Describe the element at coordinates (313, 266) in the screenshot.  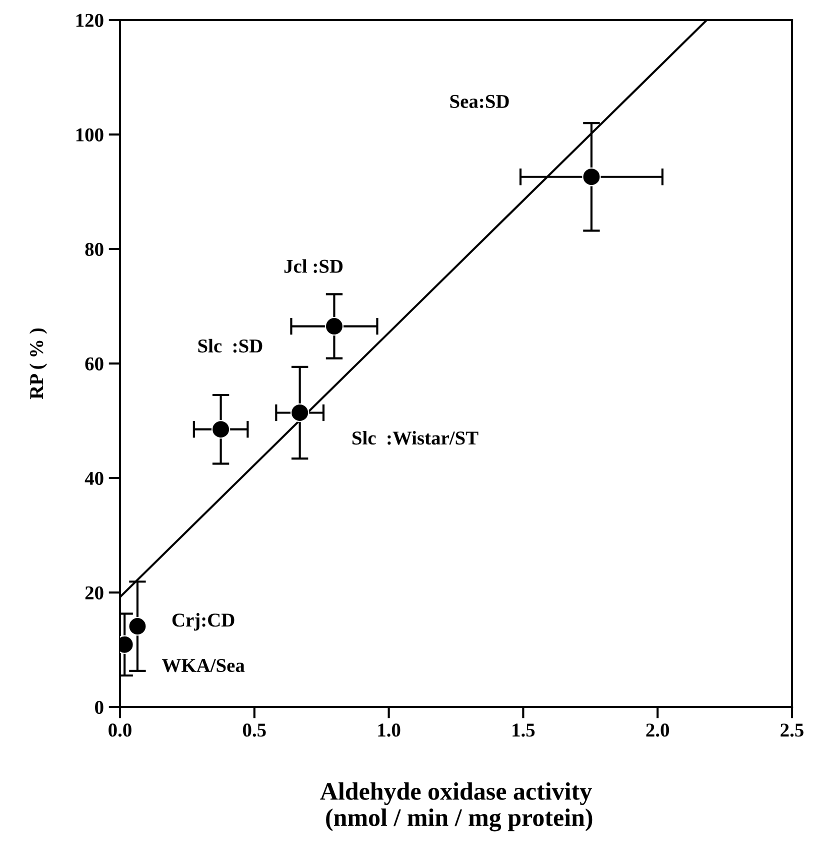
I see `annotation: Jcl :SD` at that location.